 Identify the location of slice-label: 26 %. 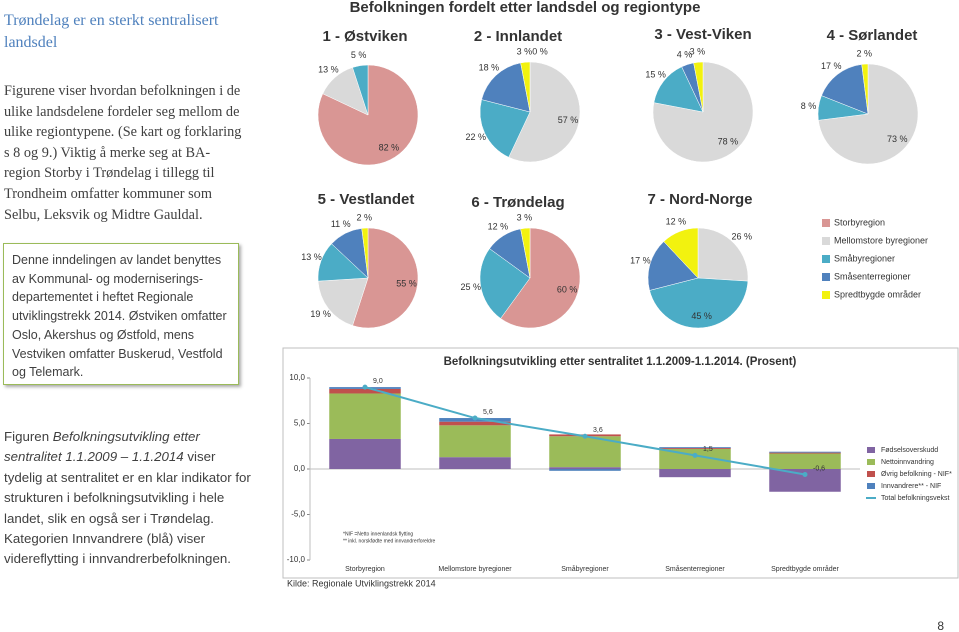
(741, 236).